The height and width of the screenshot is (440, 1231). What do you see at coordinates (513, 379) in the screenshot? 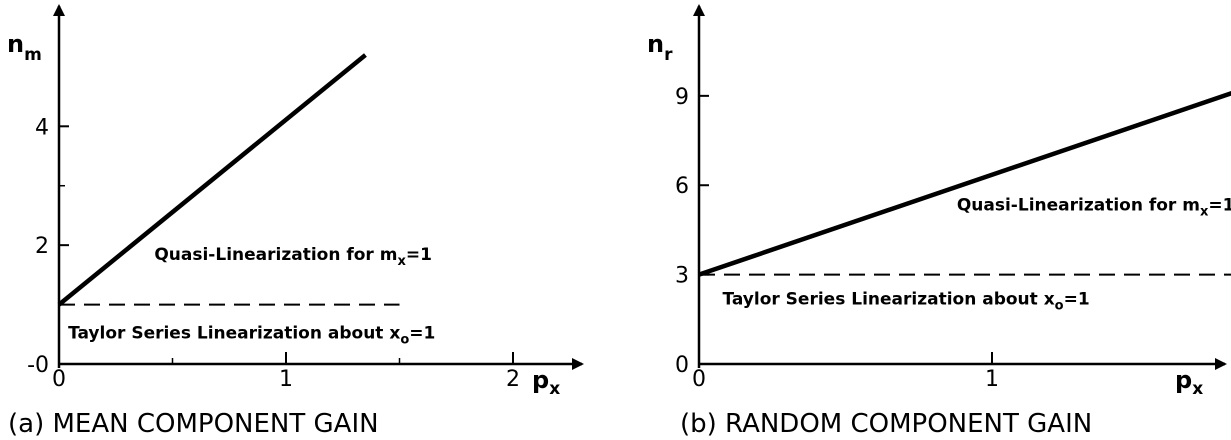
I see `x-tick-label: 2` at bounding box center [513, 379].